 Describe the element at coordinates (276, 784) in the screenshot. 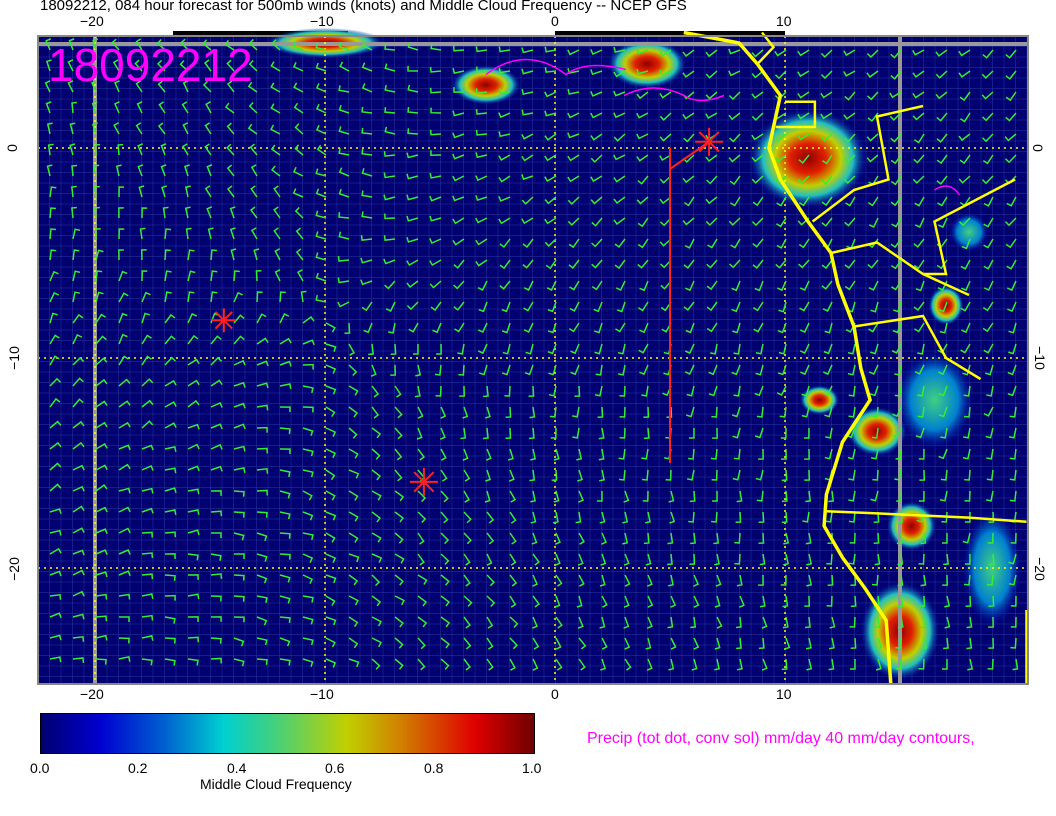

I see `colorbar-title: Middle Cloud Frequency` at that location.